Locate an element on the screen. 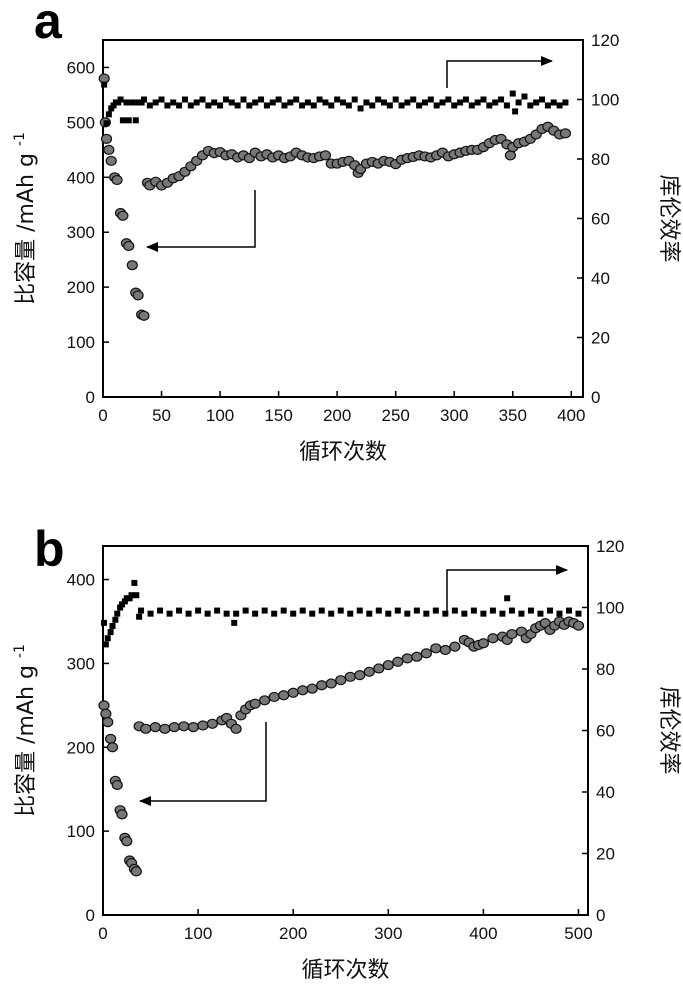 The height and width of the screenshot is (1000, 683). x-tick-label-a-7: 350 is located at coordinates (513, 415).